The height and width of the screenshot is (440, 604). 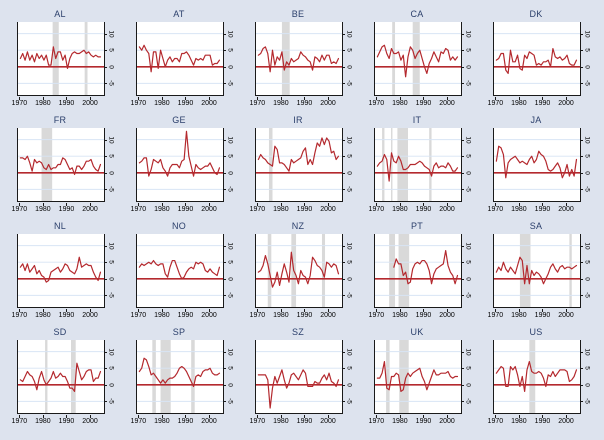 I want to click on chart-panel-nz: NZ 10 5 0 -5 1970 1980 1990 2000, so click(x=304, y=273).